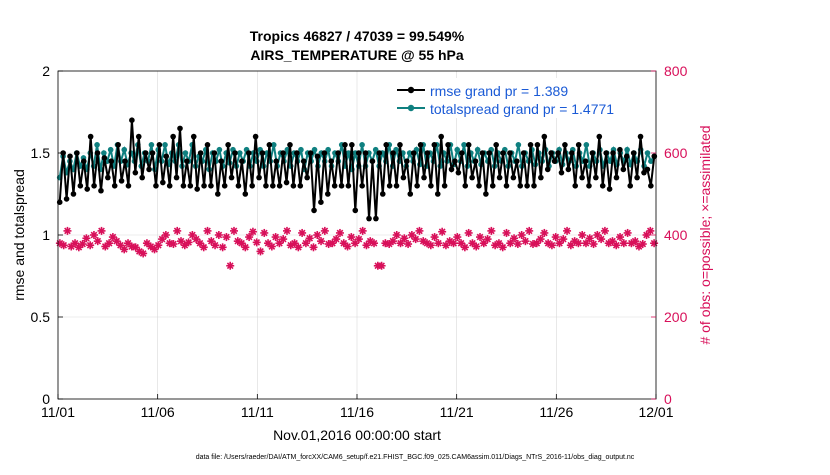 The height and width of the screenshot is (475, 830). What do you see at coordinates (655, 412) in the screenshot?
I see `x-tick-label: 12/01` at bounding box center [655, 412].